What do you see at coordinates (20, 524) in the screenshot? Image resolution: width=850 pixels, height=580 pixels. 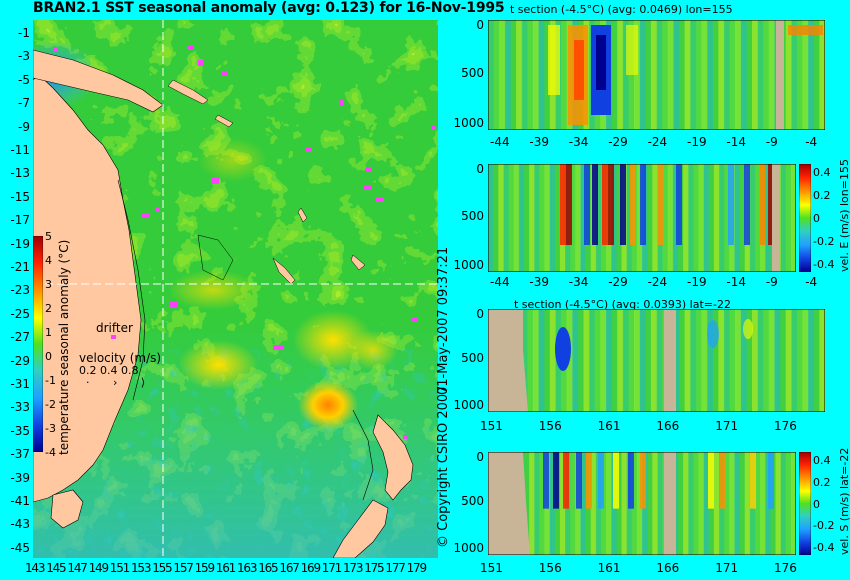 I see `lat-tick-label: -43` at bounding box center [20, 524].